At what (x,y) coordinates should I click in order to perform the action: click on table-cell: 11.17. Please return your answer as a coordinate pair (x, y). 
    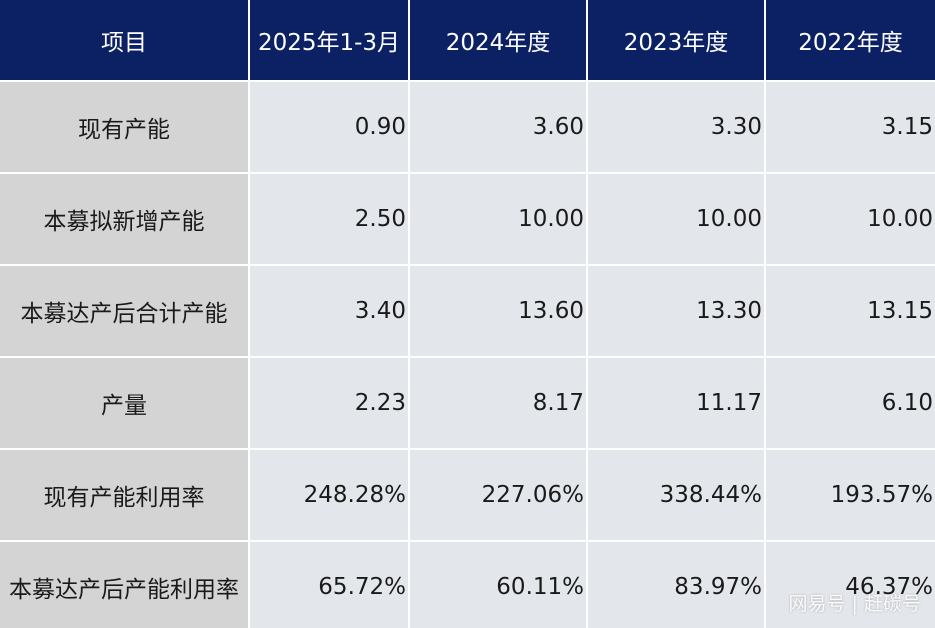
    Looking at the image, I should click on (676, 403).